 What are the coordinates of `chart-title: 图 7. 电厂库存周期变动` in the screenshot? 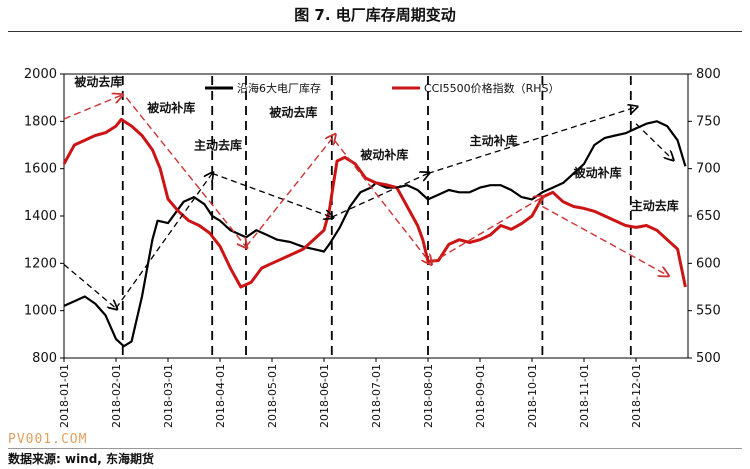 It's located at (375, 15).